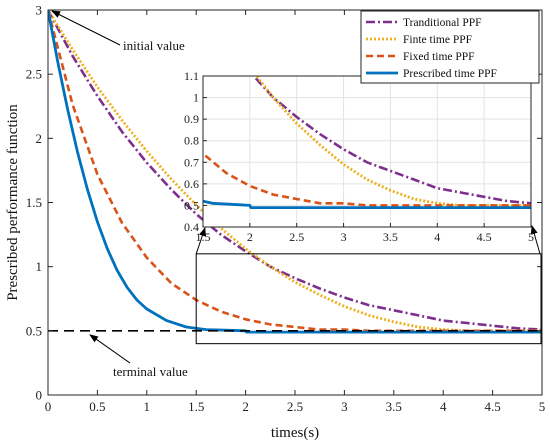 The height and width of the screenshot is (443, 550). I want to click on x-tick-label: 3, so click(344, 406).